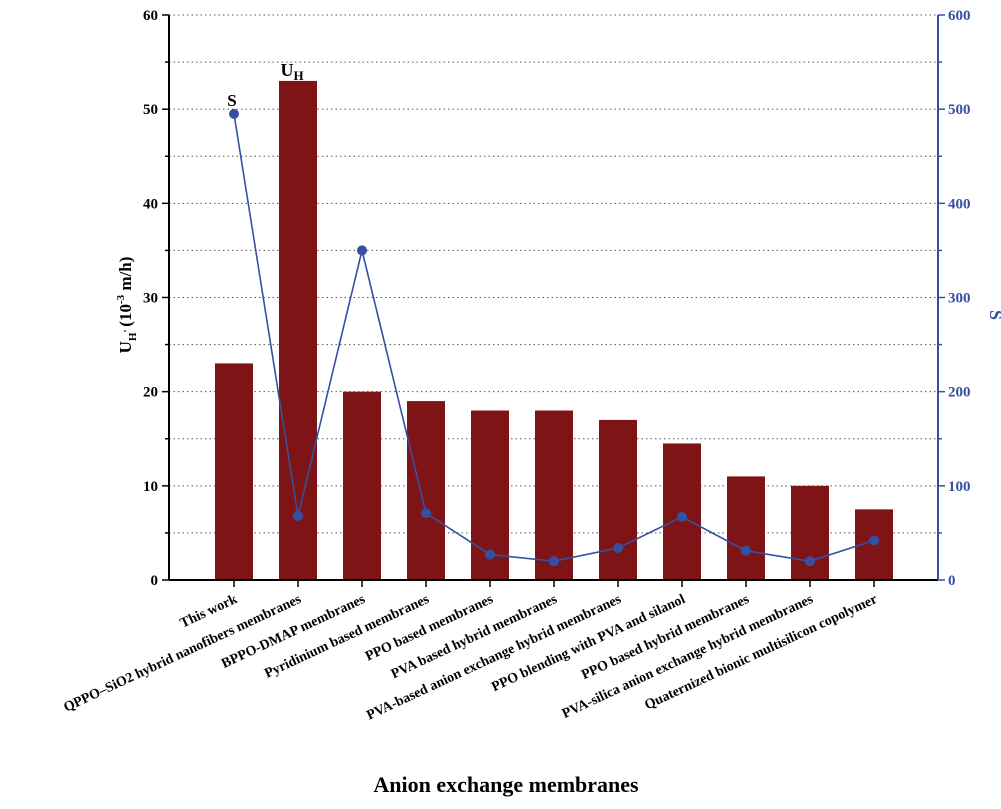  Describe the element at coordinates (959, 299) in the screenshot. I see `tick-label-right: 300` at that location.